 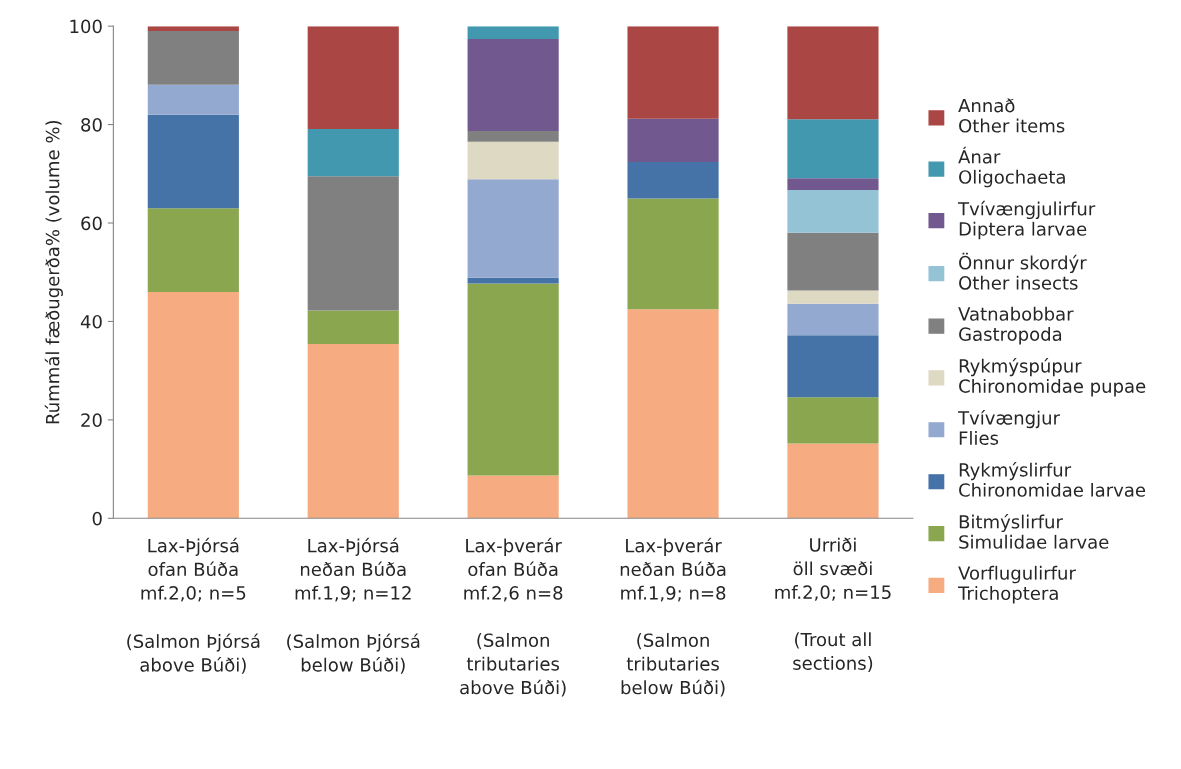 What do you see at coordinates (86, 26) in the screenshot?
I see `y-tick-label: 100` at bounding box center [86, 26].